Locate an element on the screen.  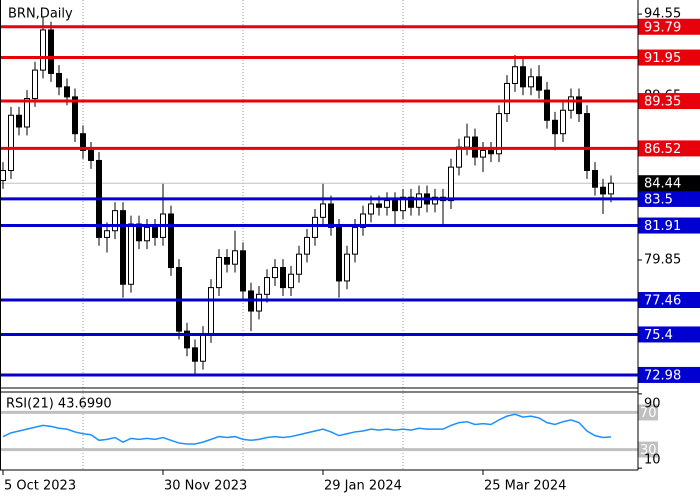
rsi-level-label: 70 is located at coordinates (648, 413).